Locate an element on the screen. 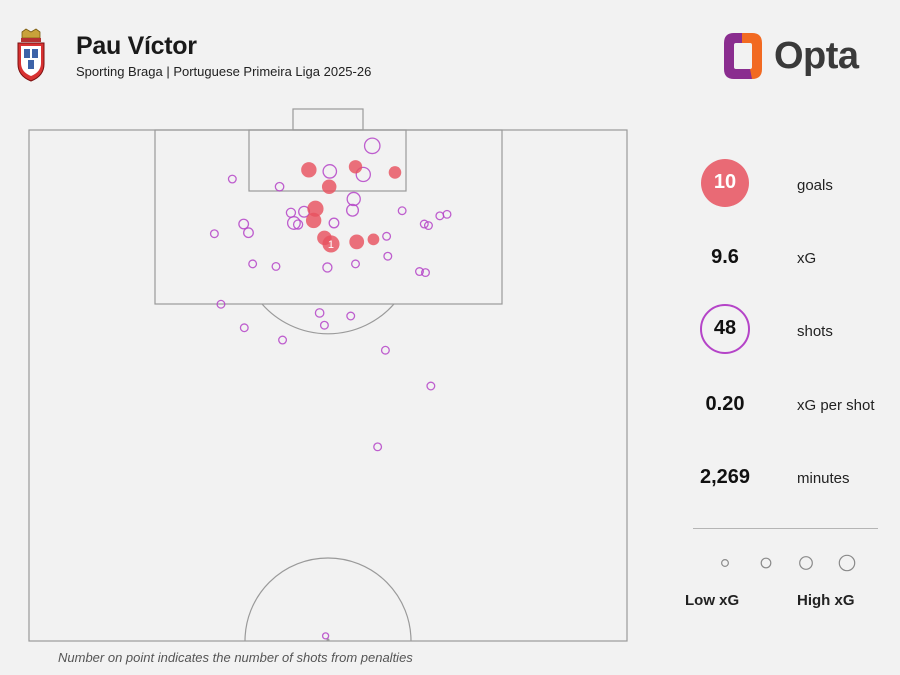 The height and width of the screenshot is (675, 900). shots-badge is located at coordinates (725, 329).